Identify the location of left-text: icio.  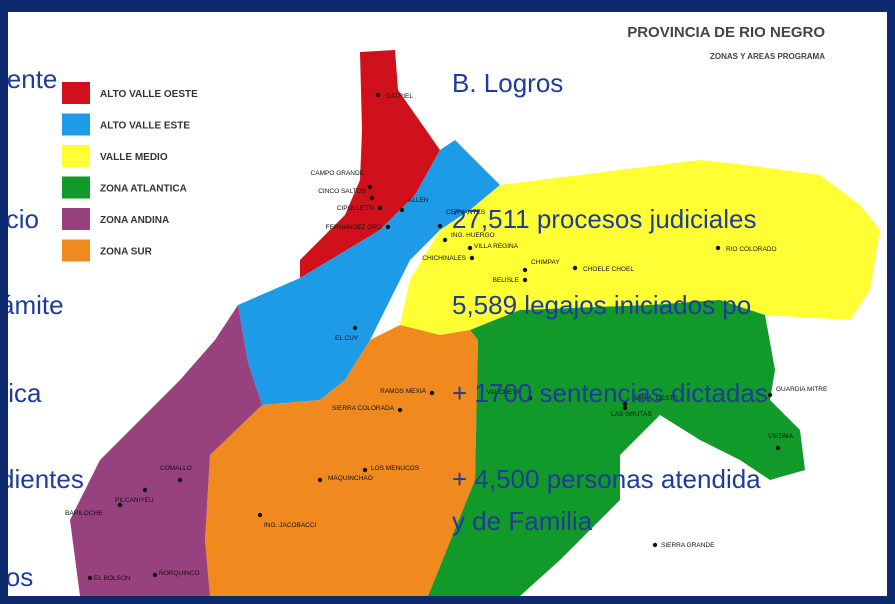
(20, 219).